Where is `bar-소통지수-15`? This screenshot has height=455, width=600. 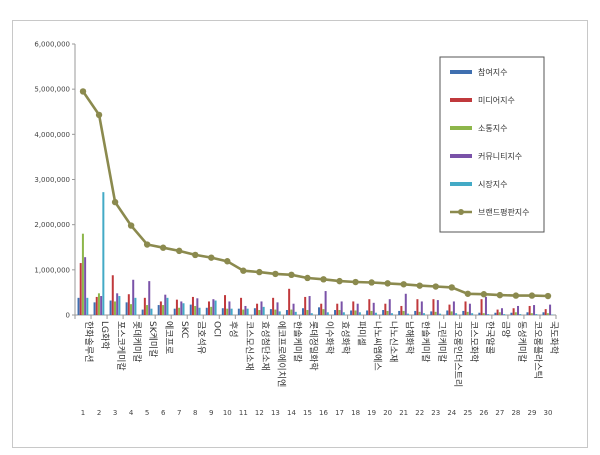 bar-소통지수-15 is located at coordinates (307, 312).